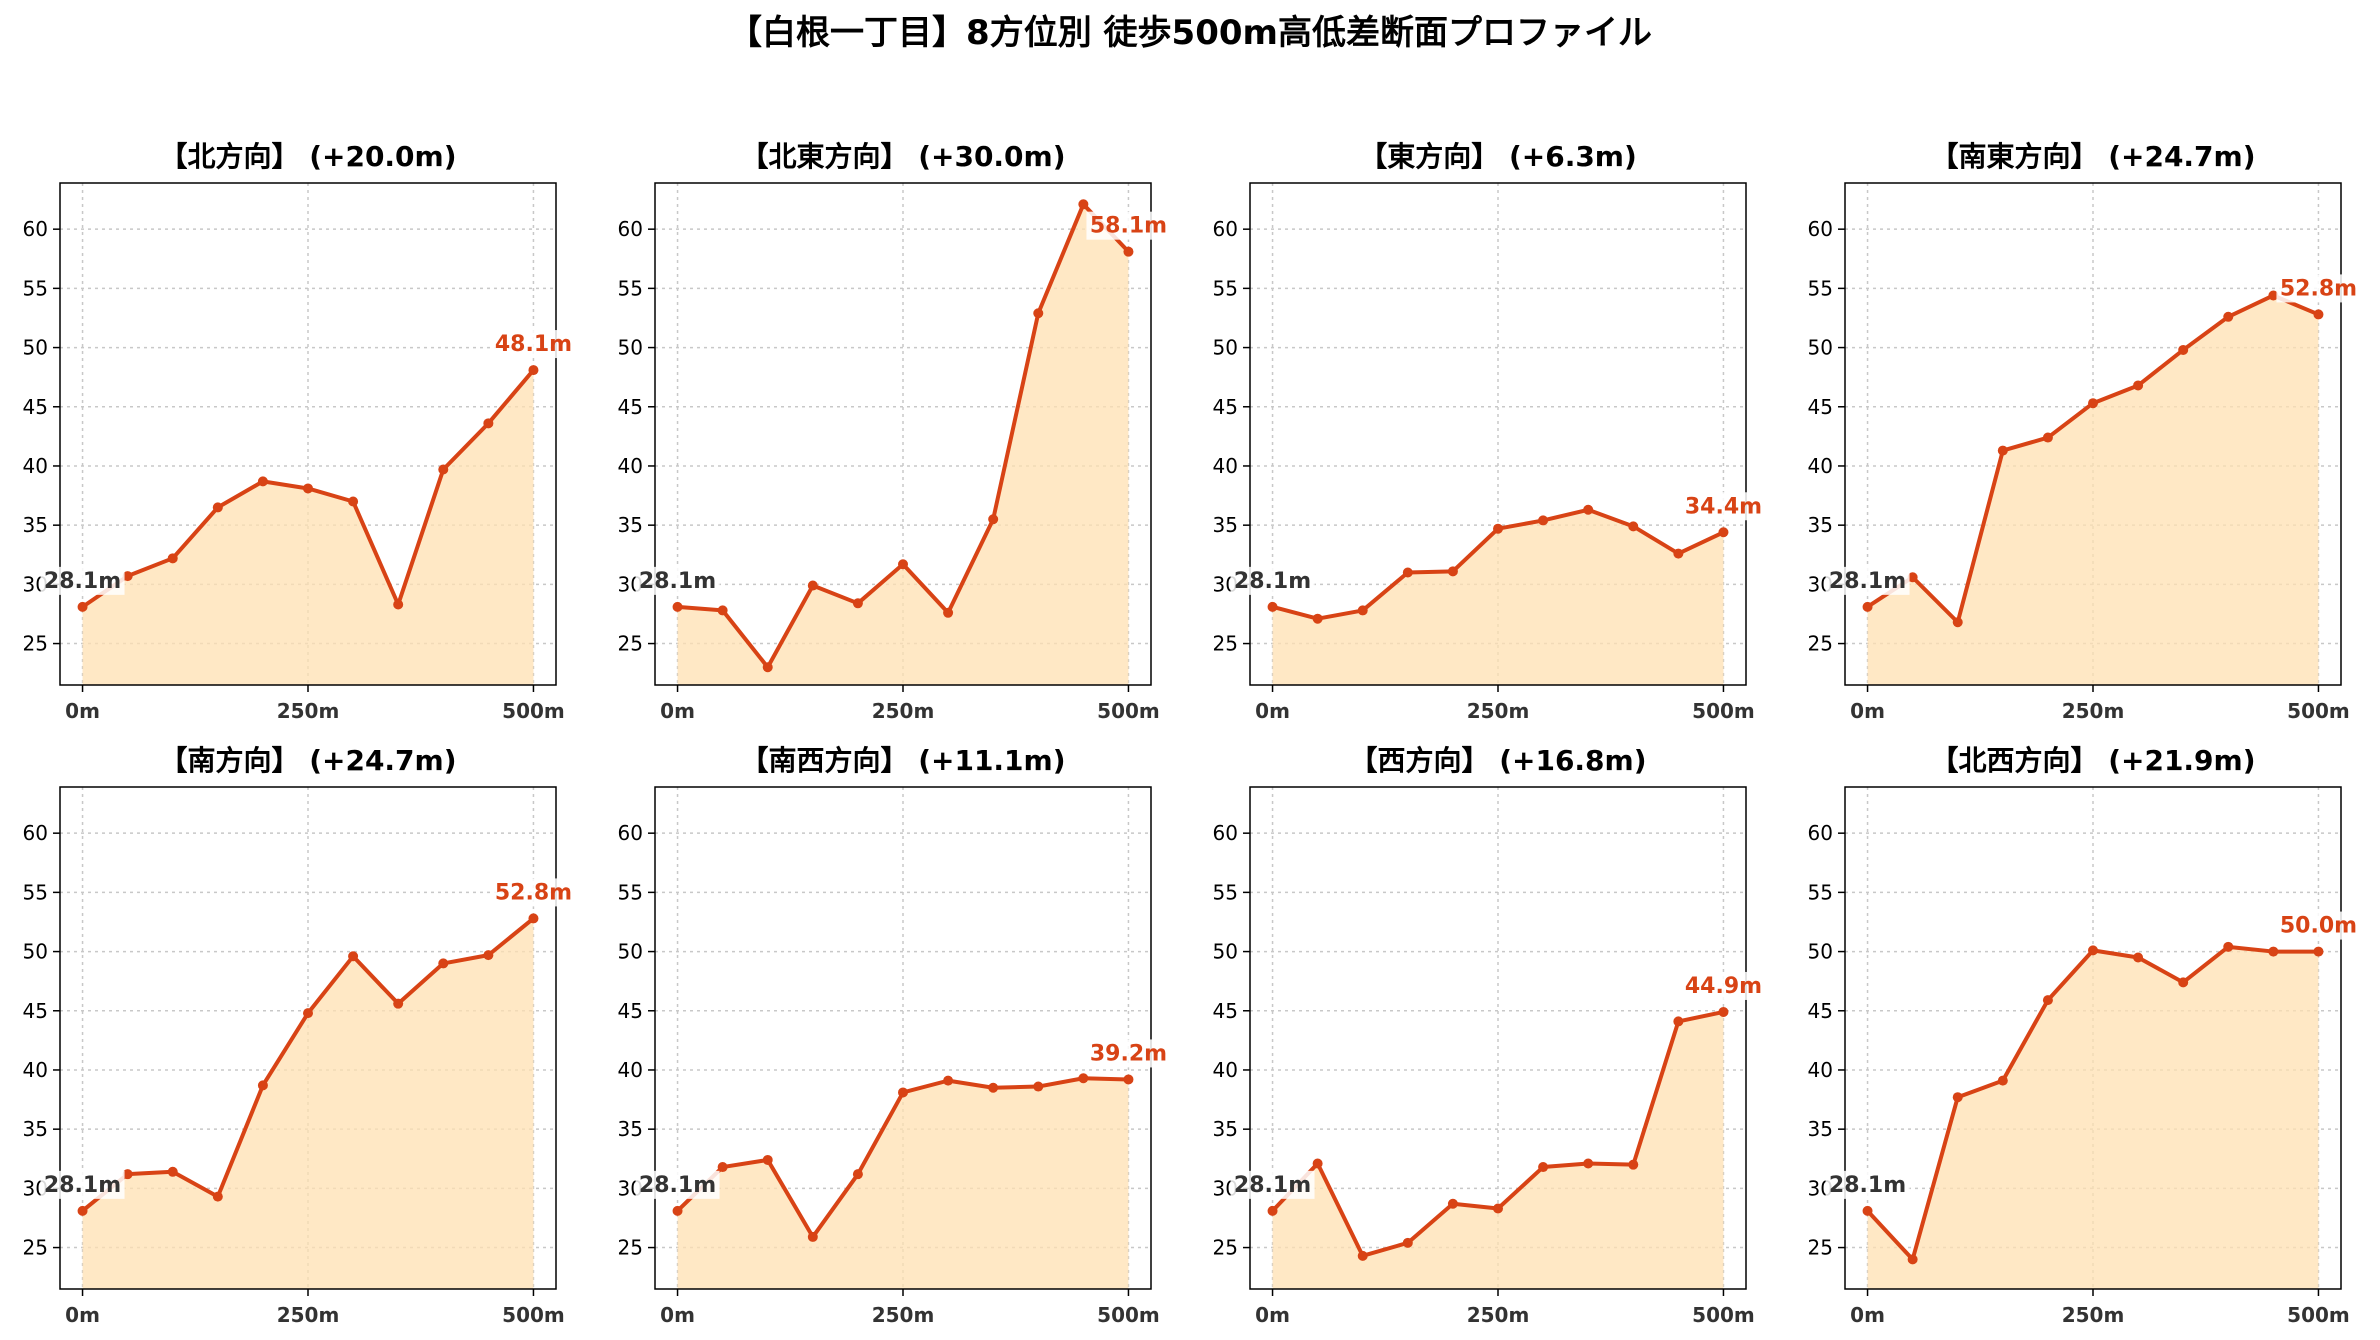  I want to click on end-elevation-label: 48.1m, so click(533, 344).